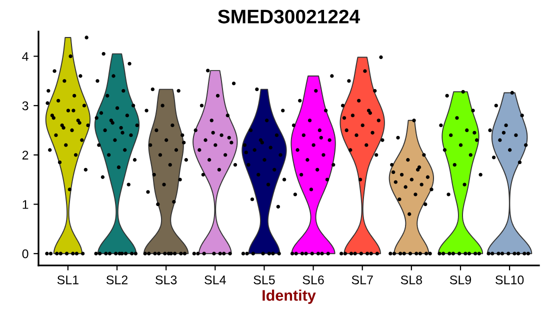 The width and height of the screenshot is (550, 316). What do you see at coordinates (25, 56) in the screenshot?
I see `y-tick-label: 4` at bounding box center [25, 56].